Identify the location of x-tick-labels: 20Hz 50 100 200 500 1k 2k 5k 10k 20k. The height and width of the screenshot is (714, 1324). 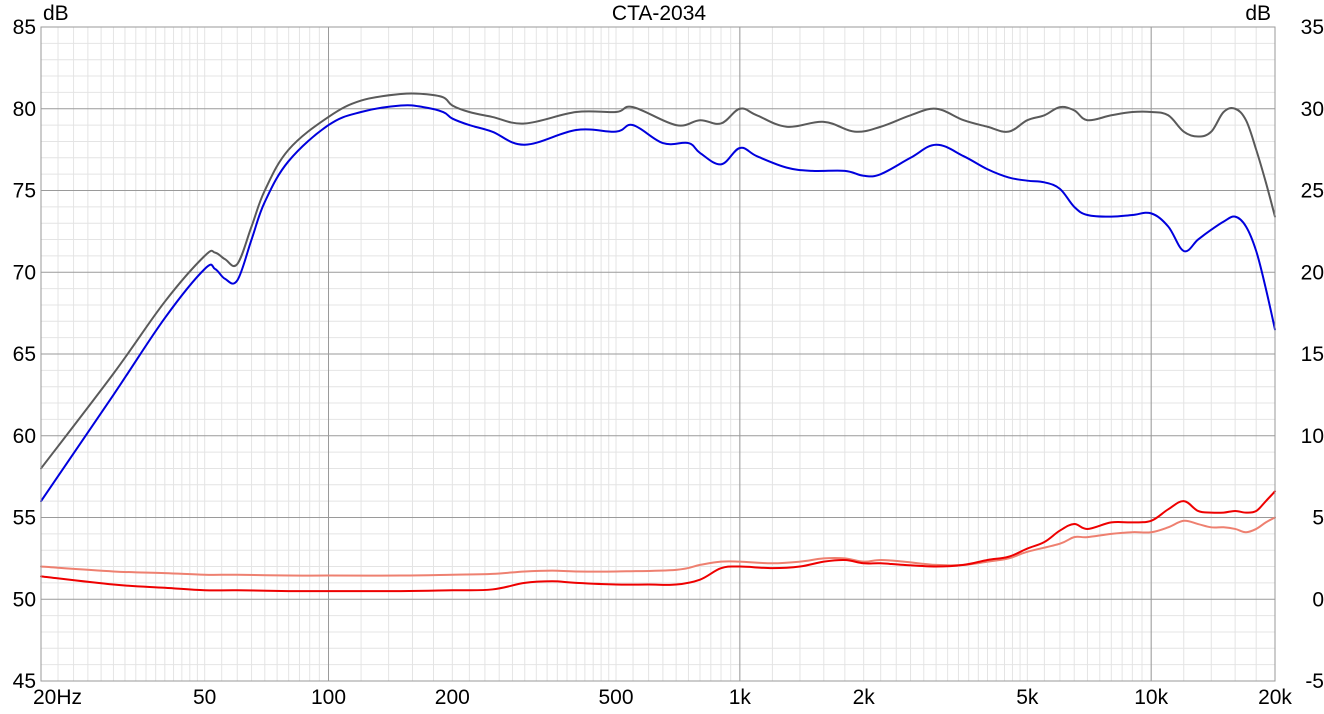
(662, 697).